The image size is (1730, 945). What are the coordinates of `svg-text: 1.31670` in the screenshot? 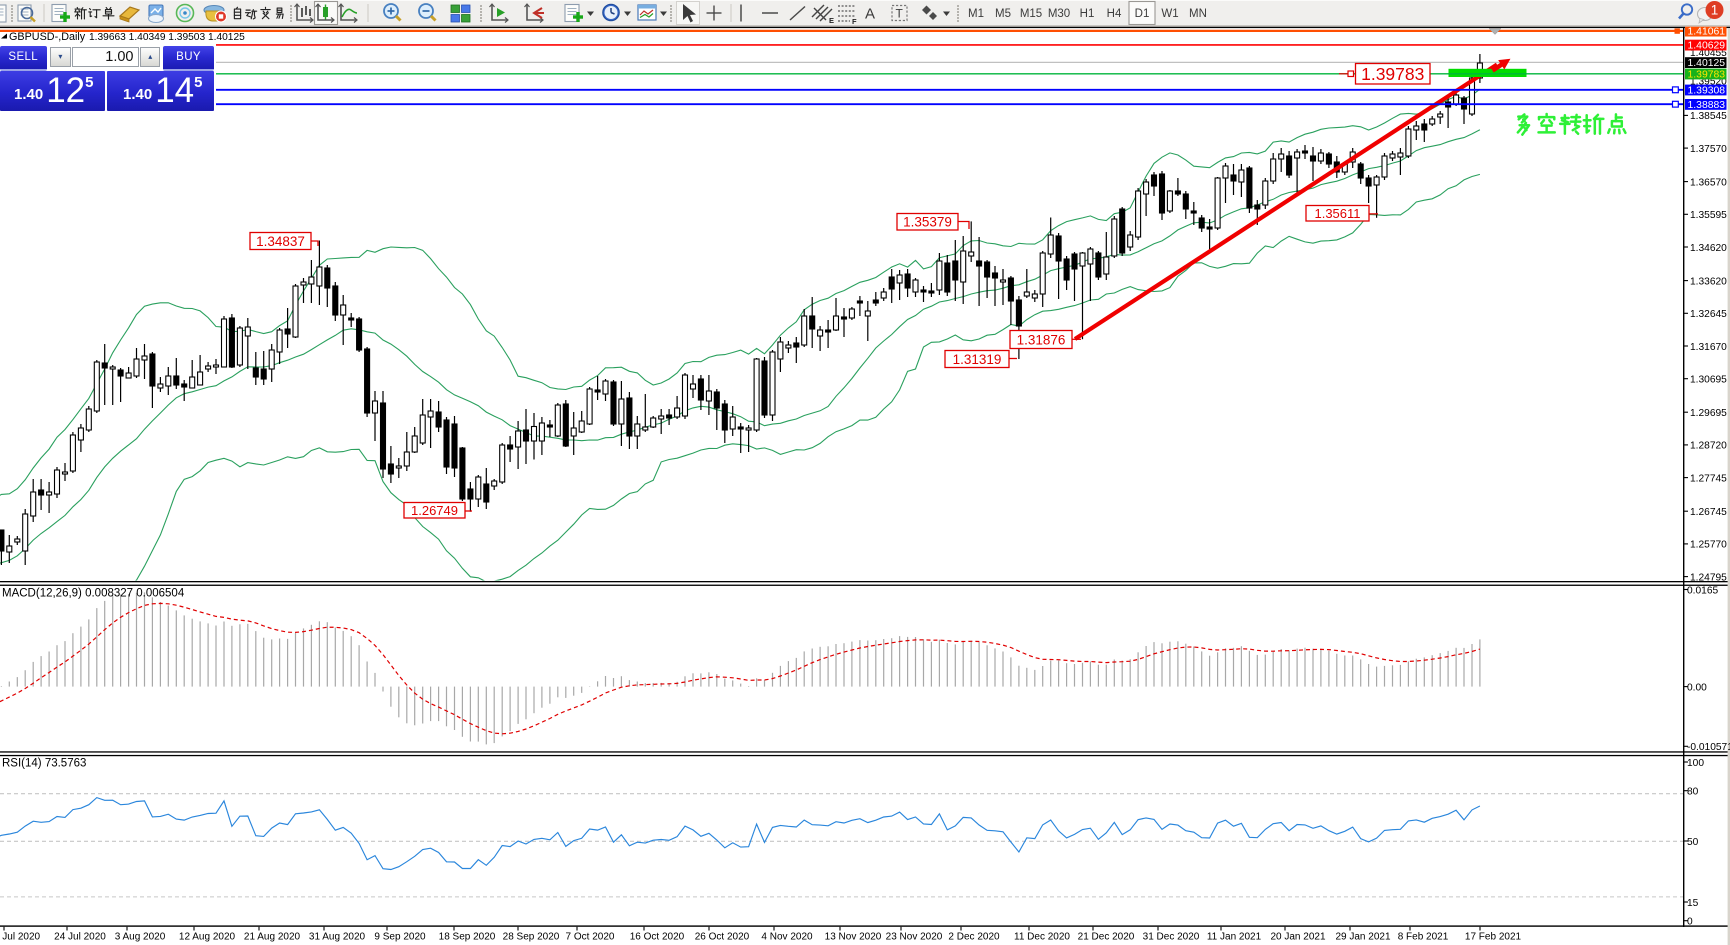 It's located at (1708, 347).